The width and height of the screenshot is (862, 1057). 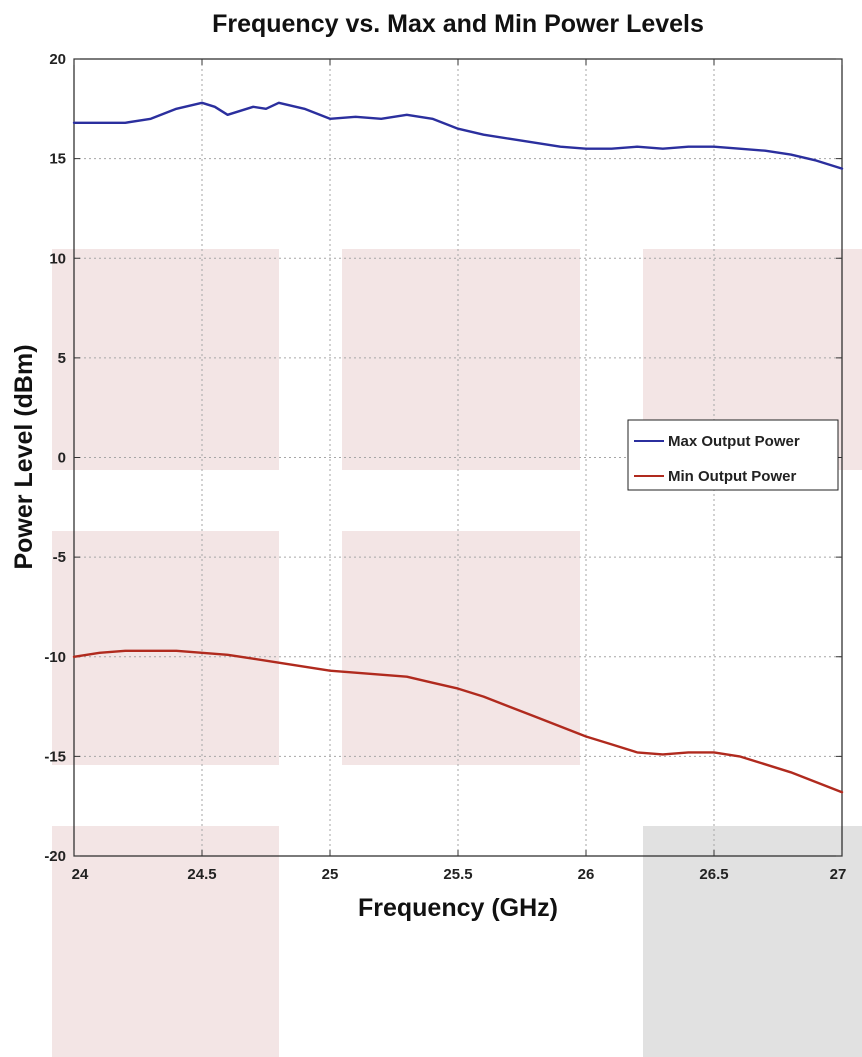 What do you see at coordinates (55, 657) in the screenshot?
I see `y-tick-label: -10` at bounding box center [55, 657].